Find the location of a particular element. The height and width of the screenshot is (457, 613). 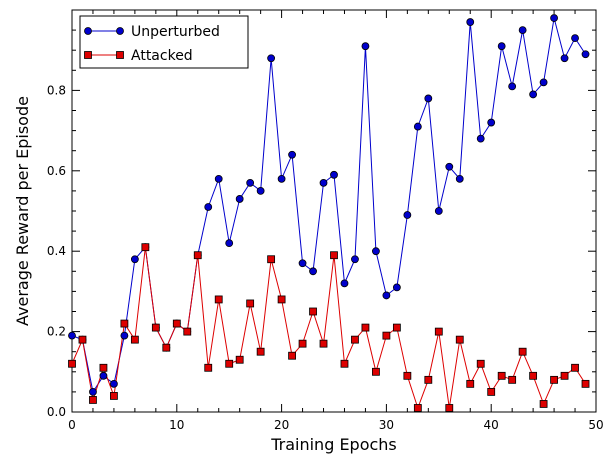

tick-label-x-50: 50 is located at coordinates (595, 425).